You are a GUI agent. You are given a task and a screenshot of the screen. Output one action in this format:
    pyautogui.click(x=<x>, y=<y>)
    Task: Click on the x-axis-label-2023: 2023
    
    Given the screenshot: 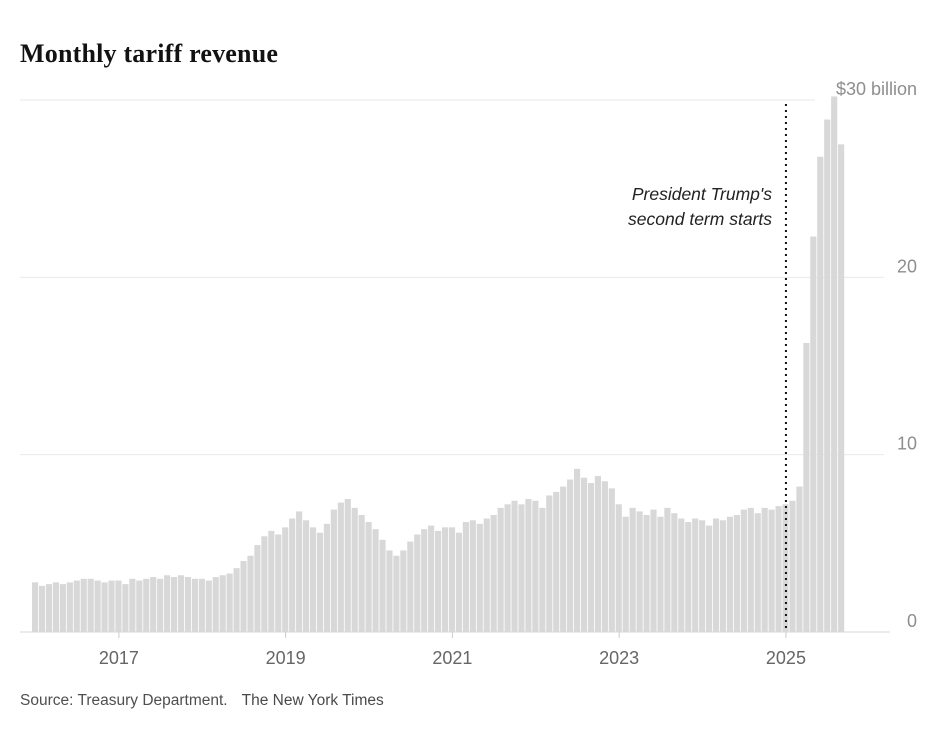 What is the action you would take?
    pyautogui.click(x=619, y=658)
    